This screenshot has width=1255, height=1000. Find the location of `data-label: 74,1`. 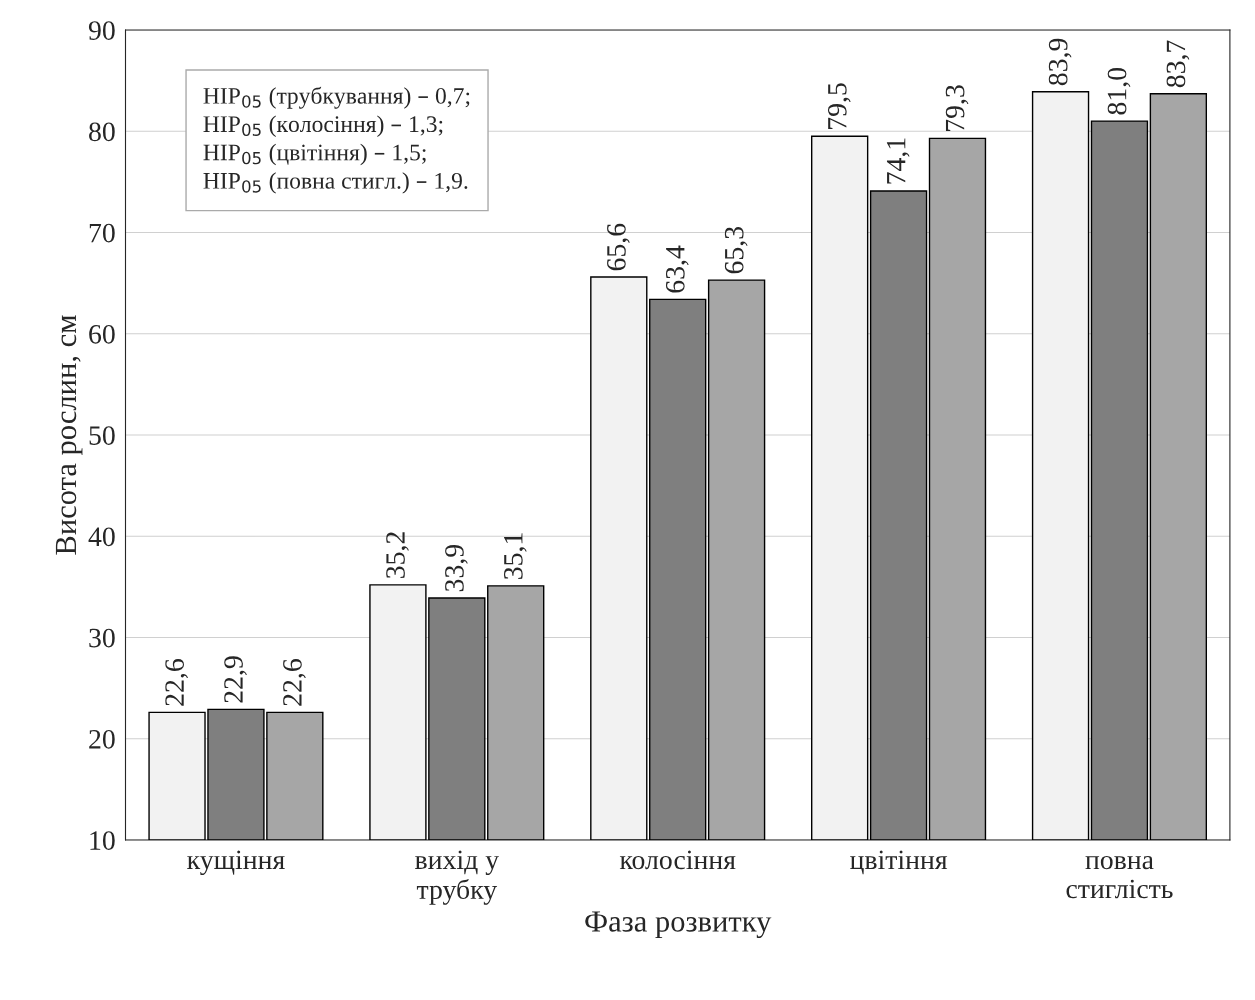

data-label: 74,1 is located at coordinates (898, 161).